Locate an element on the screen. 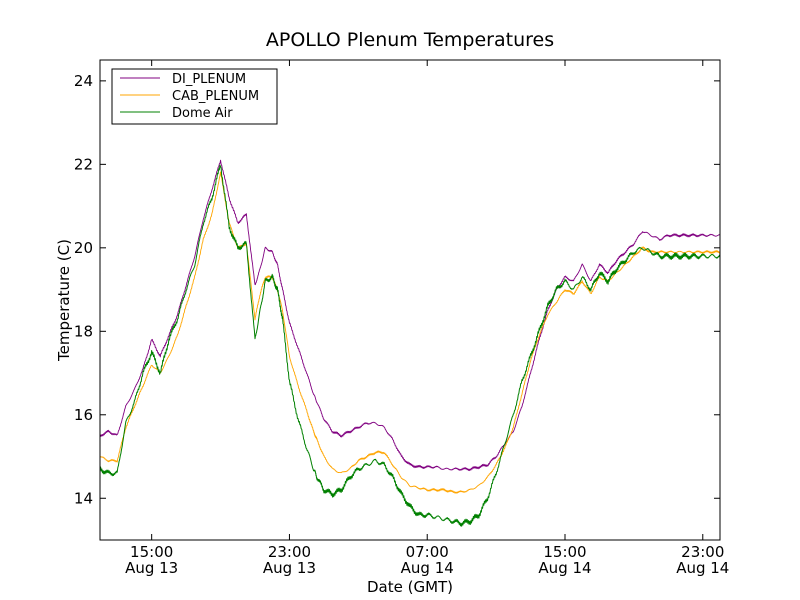 The width and height of the screenshot is (800, 600). y-tick-label: 16 is located at coordinates (83, 415).